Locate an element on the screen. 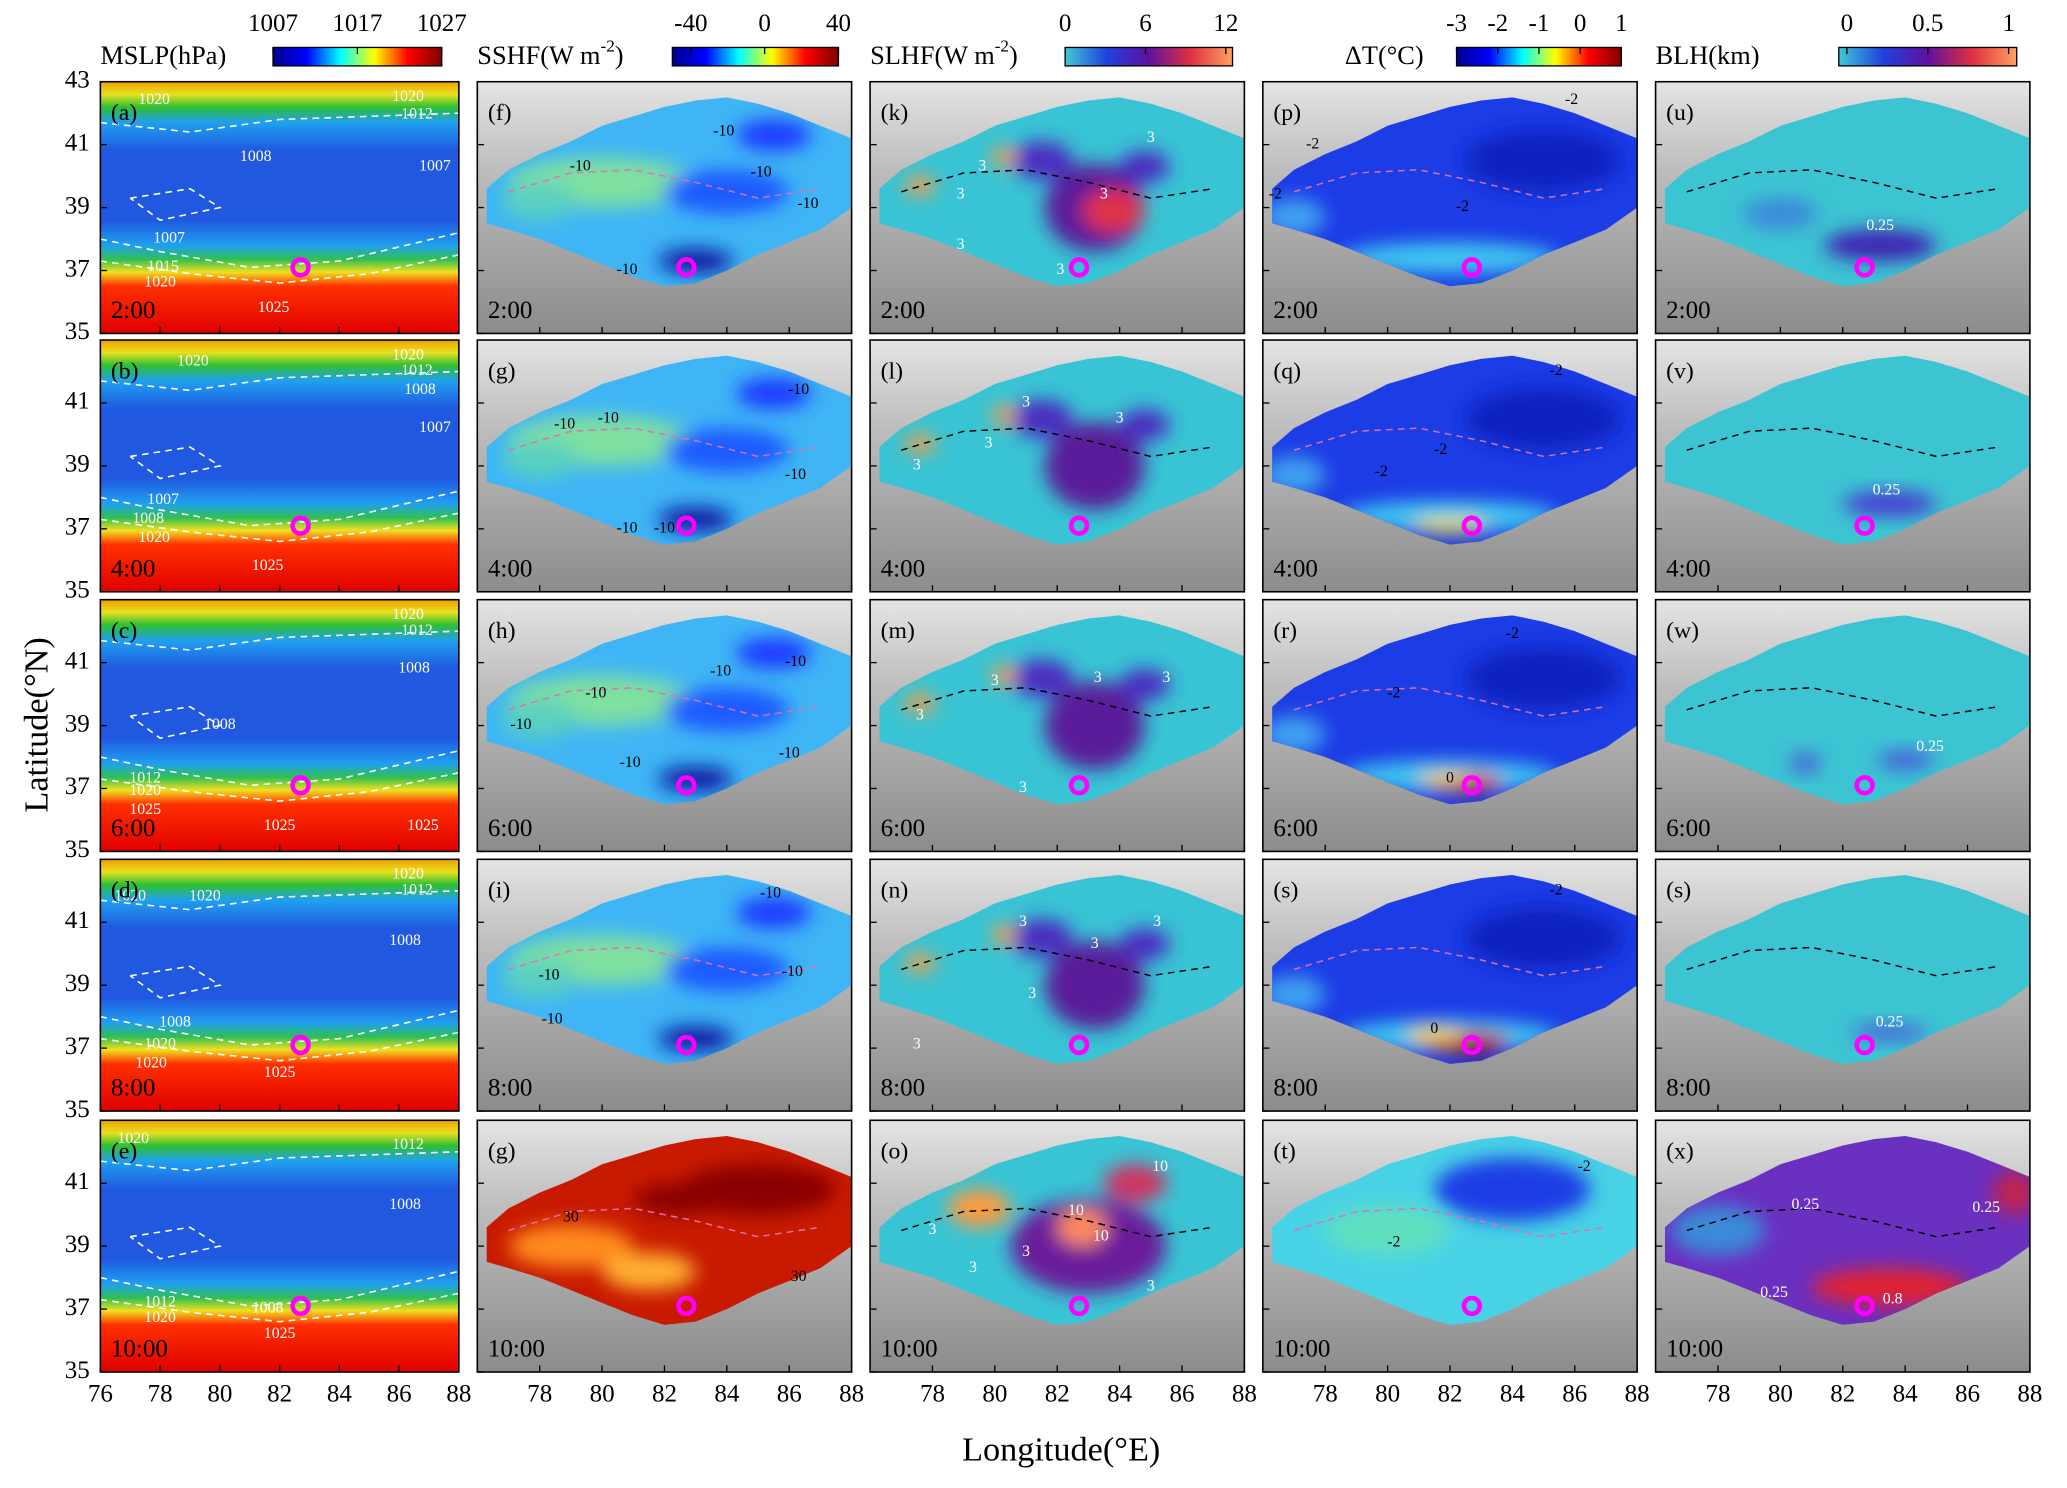  map-panel: 0.25 (s) 8:00 is located at coordinates (1842, 985).